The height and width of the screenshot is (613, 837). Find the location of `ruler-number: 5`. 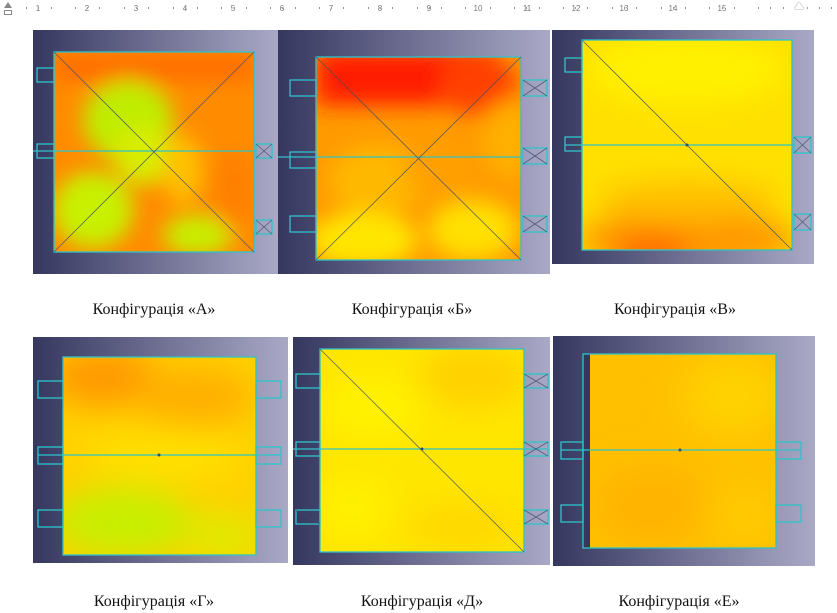

ruler-number: 5 is located at coordinates (233, 8).